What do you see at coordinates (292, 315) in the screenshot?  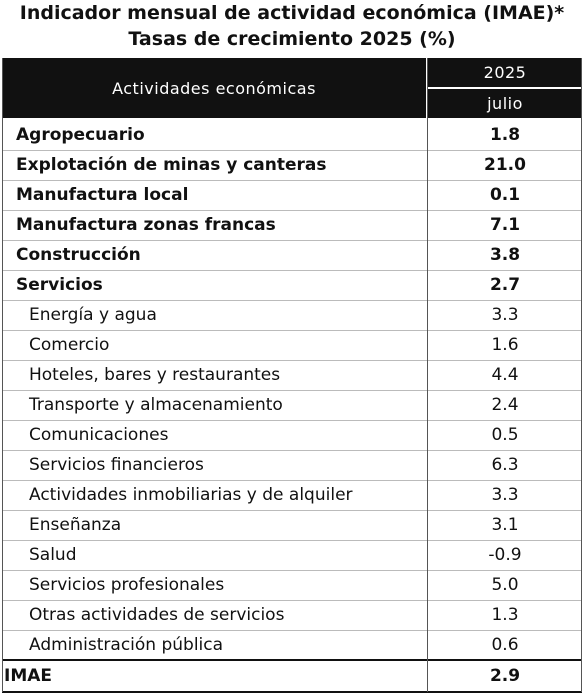 I see `table-row: Energía y agua 3.3` at bounding box center [292, 315].